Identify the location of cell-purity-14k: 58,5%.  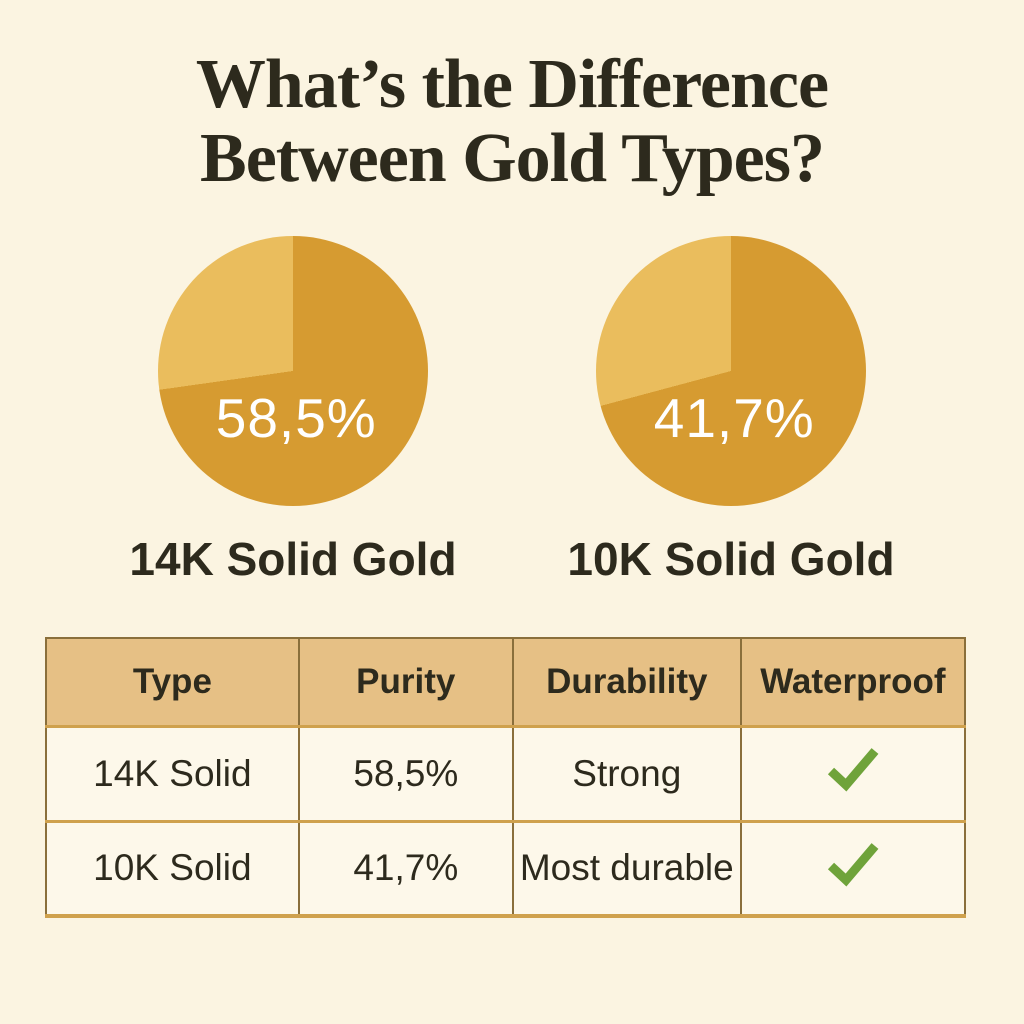
(405, 774).